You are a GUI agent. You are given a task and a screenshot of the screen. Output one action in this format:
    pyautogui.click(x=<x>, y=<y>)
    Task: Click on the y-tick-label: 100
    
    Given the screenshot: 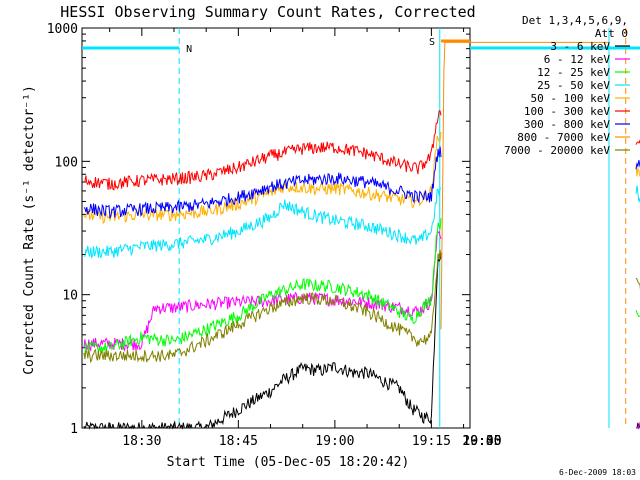 What is the action you would take?
    pyautogui.click(x=66, y=162)
    